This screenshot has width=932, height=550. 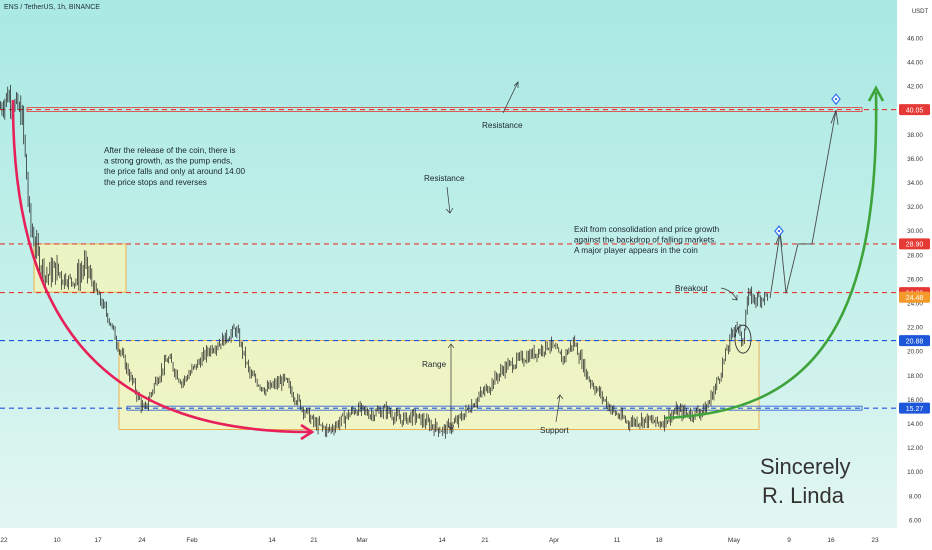 I want to click on y-tick-label: 6.00, so click(x=915, y=520).